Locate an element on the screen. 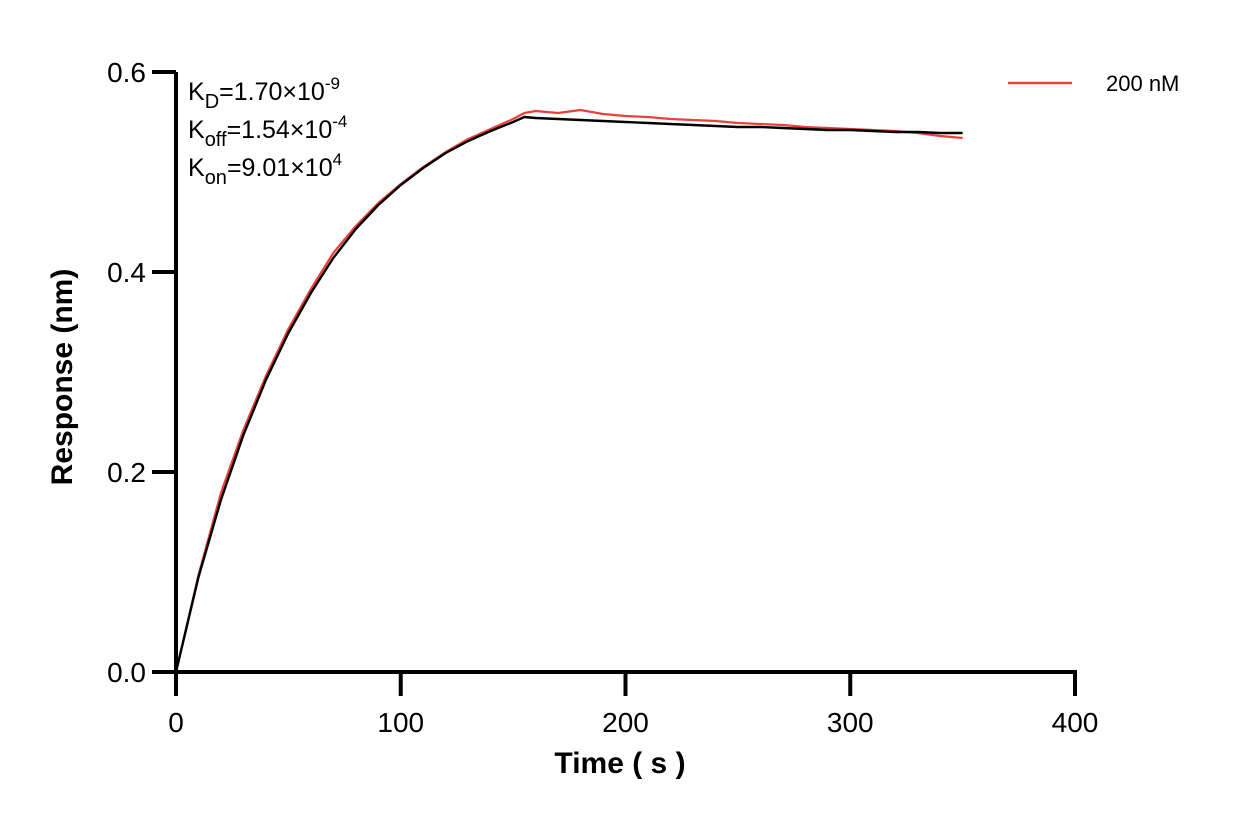  x-tick-label: 0 is located at coordinates (176, 722).